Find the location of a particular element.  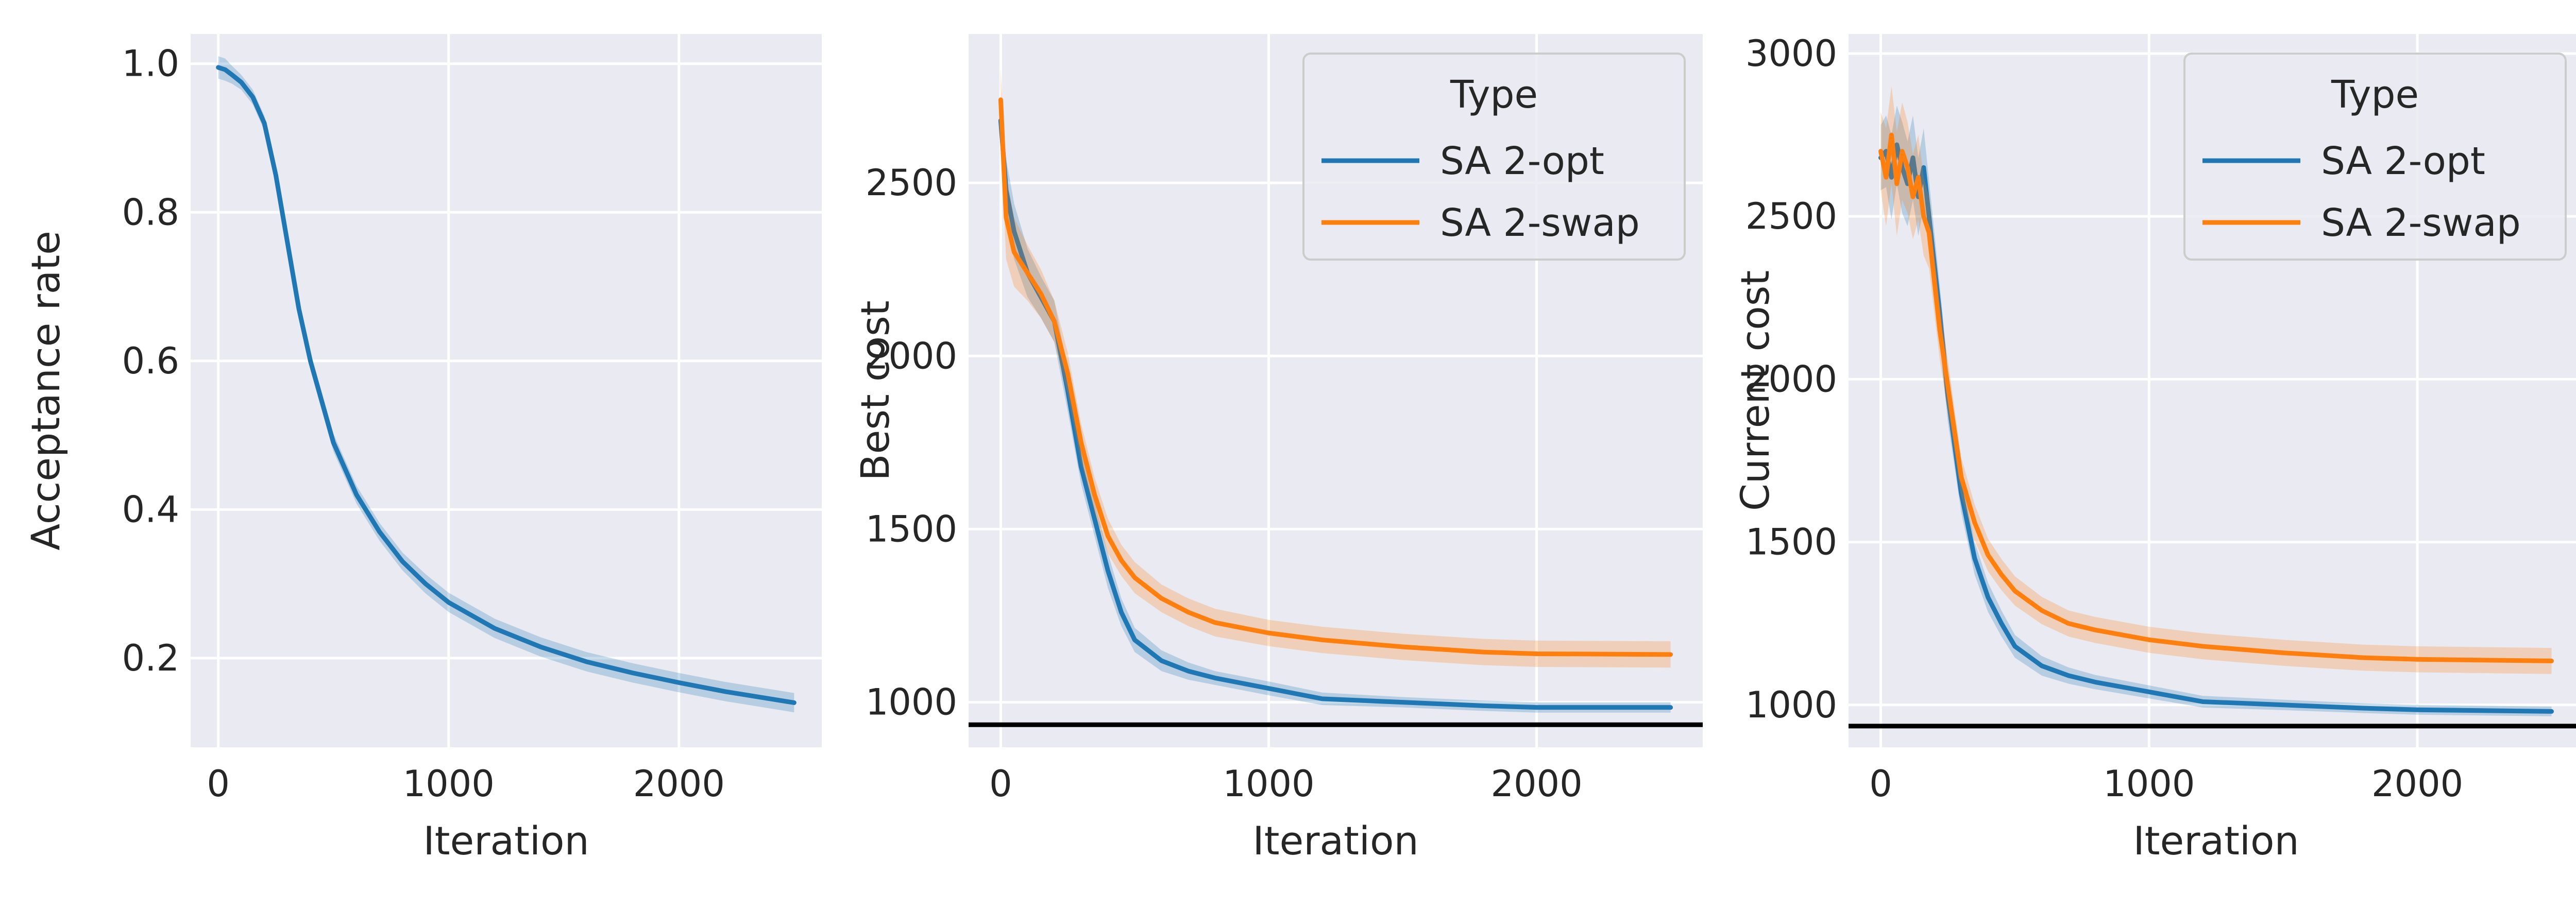

y-axis-label: Acceptance rate is located at coordinates (46, 391).